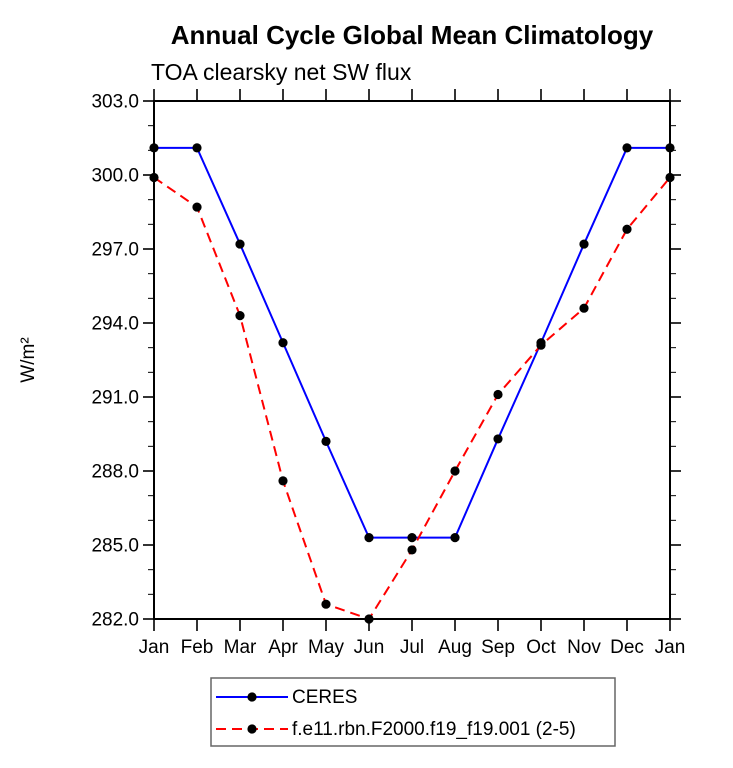 The width and height of the screenshot is (733, 768). I want to click on y-axis-tick-label: 303.0, so click(115, 102).